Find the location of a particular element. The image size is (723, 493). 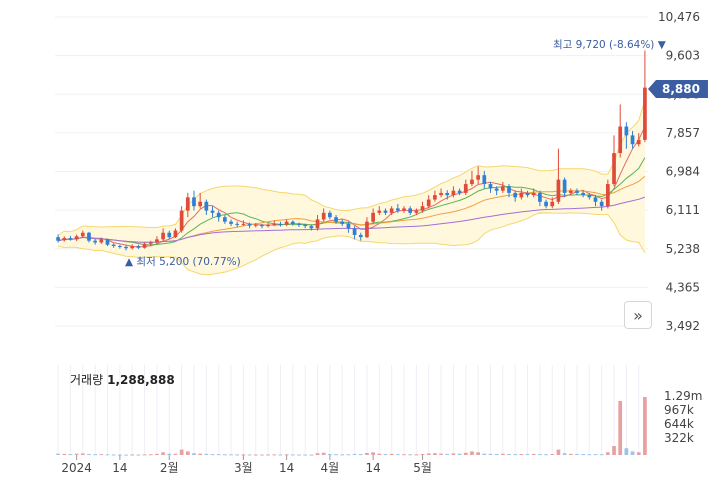

y-tick-label: 3,492 is located at coordinates (683, 326).